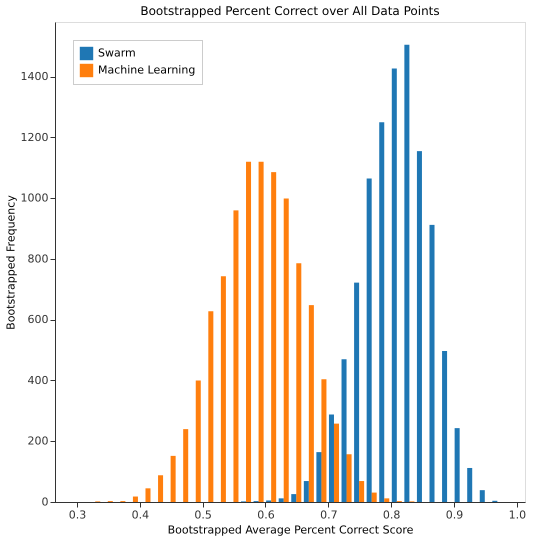  Describe the element at coordinates (517, 515) in the screenshot. I see `x-tick-label: 1.0` at that location.